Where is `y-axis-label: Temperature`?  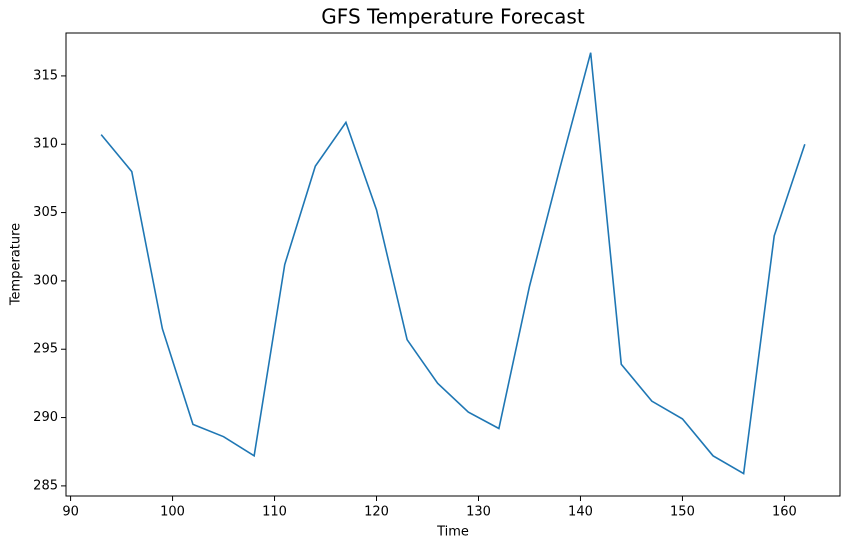
y-axis-label: Temperature is located at coordinates (16, 264).